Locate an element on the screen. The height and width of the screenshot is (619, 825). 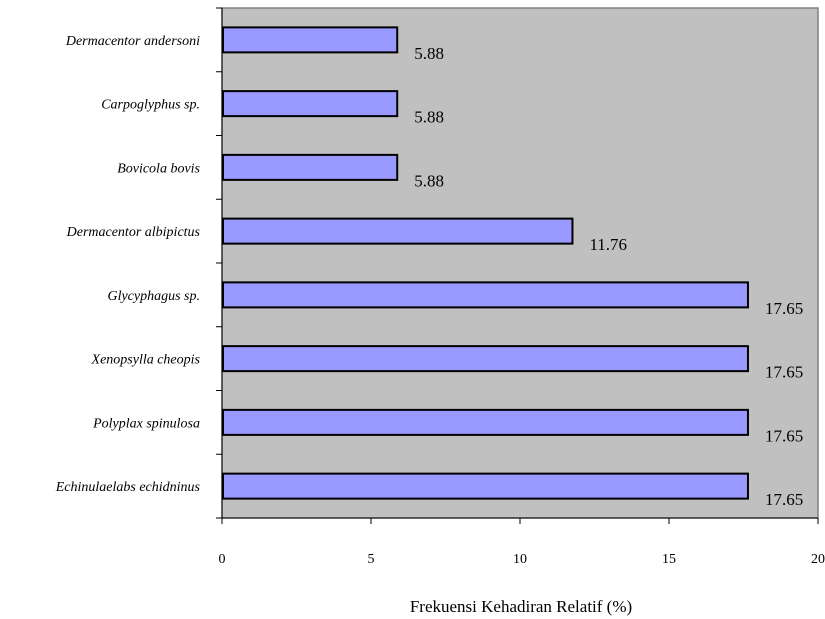
x-axis is located at coordinates (520, 520).